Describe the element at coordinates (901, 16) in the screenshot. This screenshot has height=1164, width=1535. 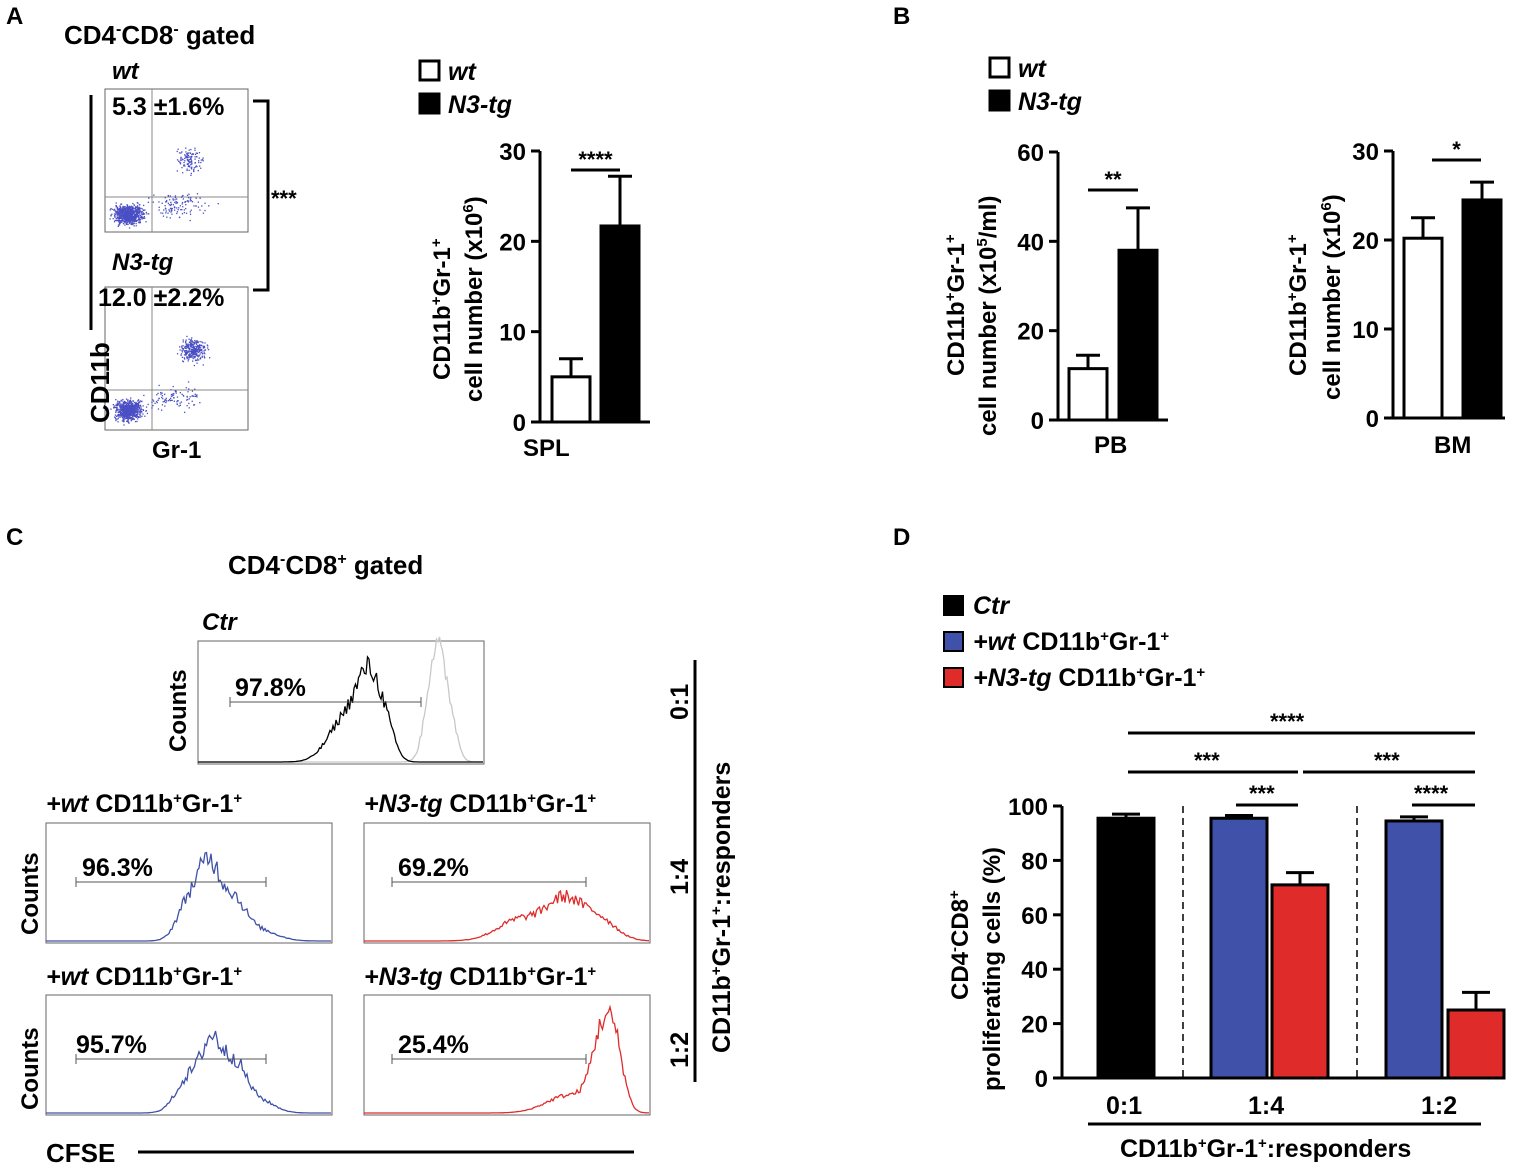
I see `panel-letter-b: B` at that location.